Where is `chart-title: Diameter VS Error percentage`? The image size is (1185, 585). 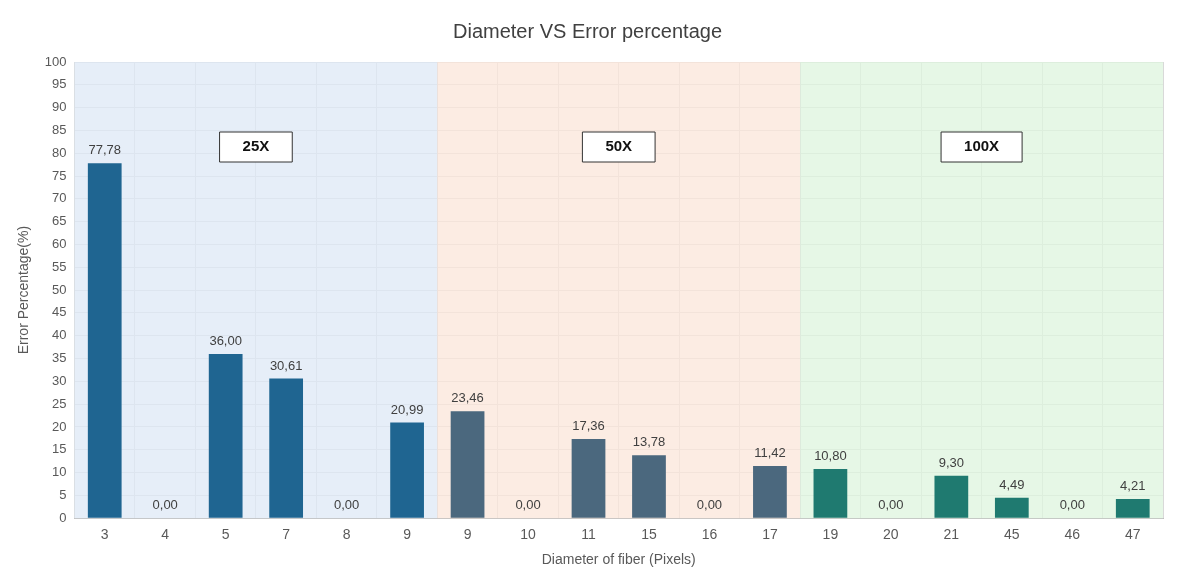 chart-title: Diameter VS Error percentage is located at coordinates (587, 30).